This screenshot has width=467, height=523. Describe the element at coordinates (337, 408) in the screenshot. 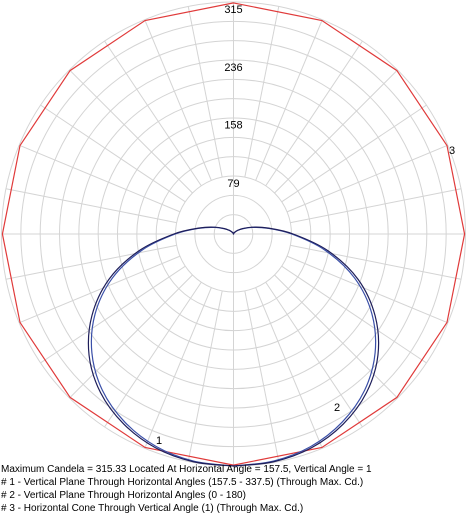

I see `curve-2-label: 2` at that location.